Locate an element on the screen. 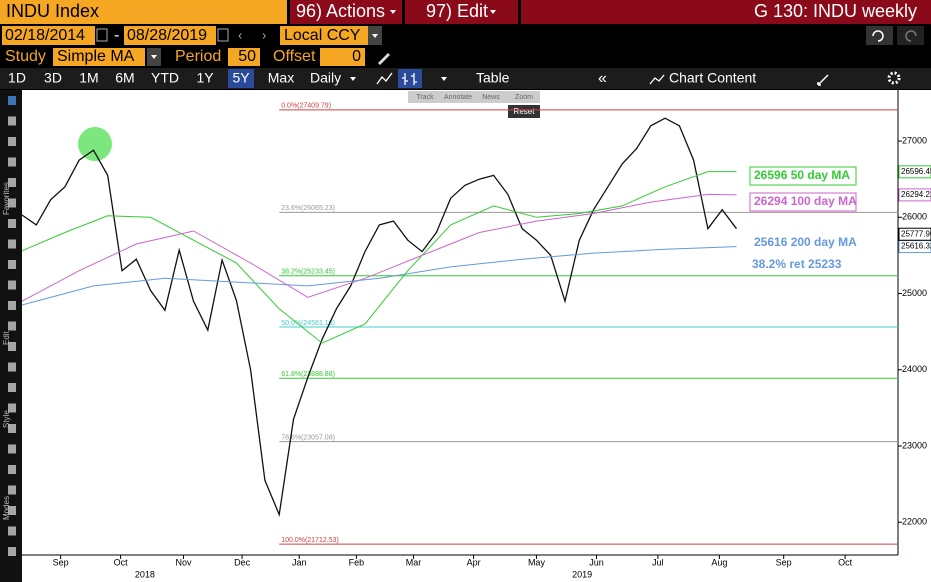 The width and height of the screenshot is (931, 582). sidebar-section: Style is located at coordinates (6, 419).